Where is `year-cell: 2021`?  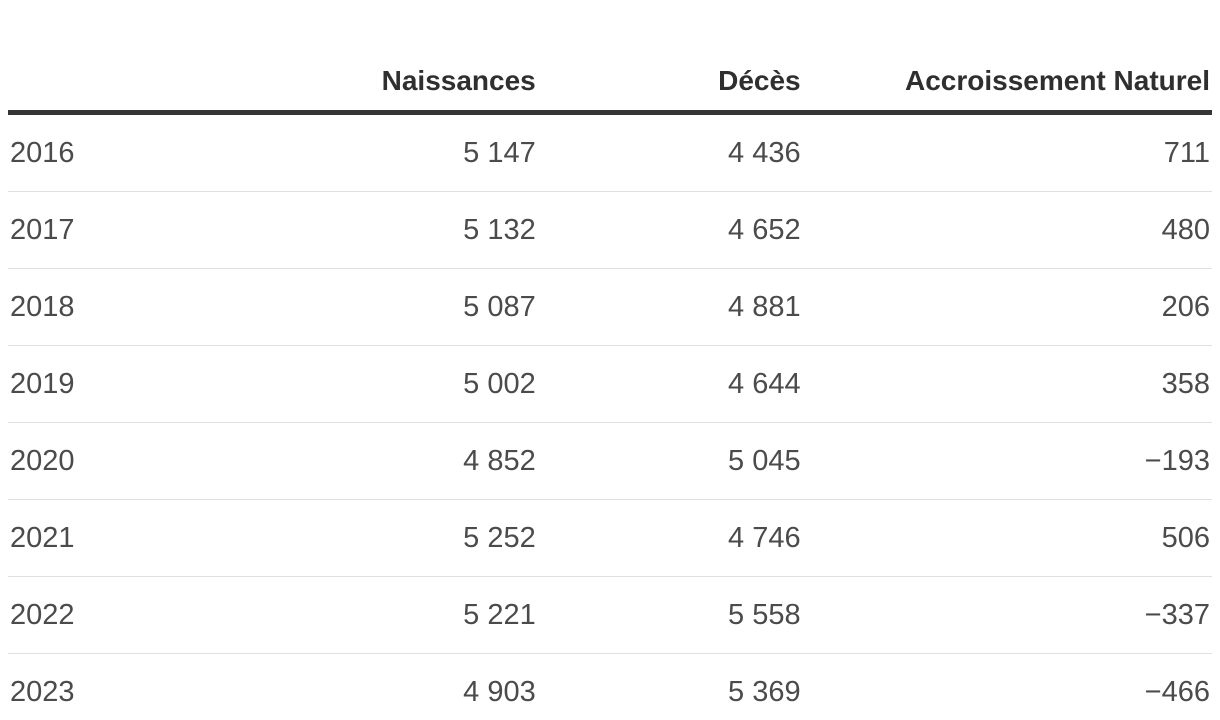
year-cell: 2021 is located at coordinates (152, 538).